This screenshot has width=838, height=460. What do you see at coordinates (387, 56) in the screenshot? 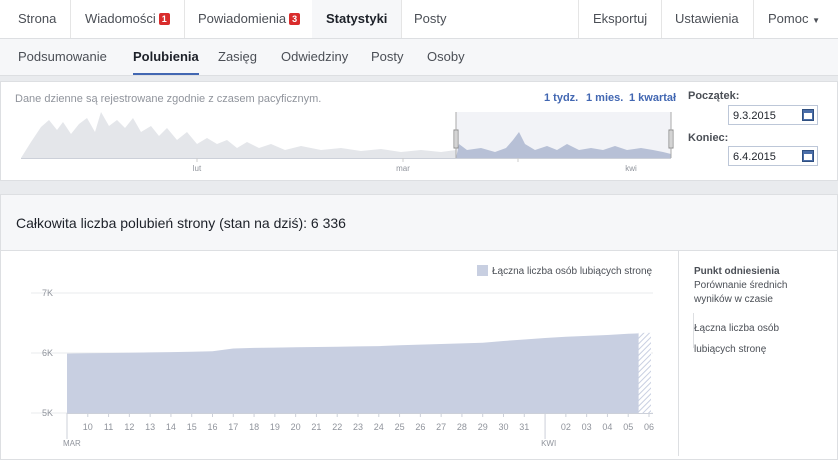
I see `tab: Posty` at bounding box center [387, 56].